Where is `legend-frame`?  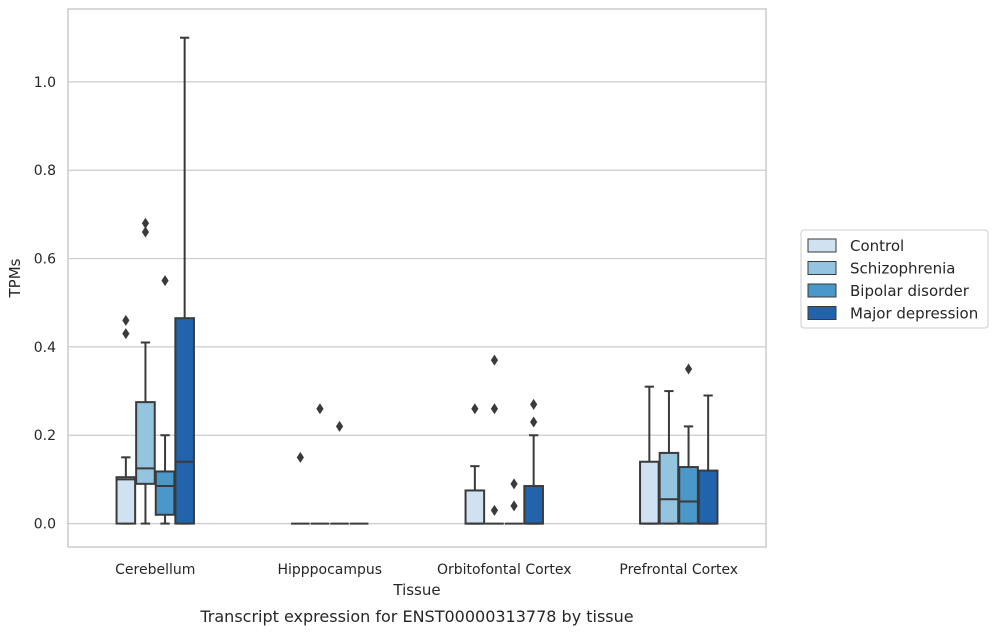
legend-frame is located at coordinates (894, 279).